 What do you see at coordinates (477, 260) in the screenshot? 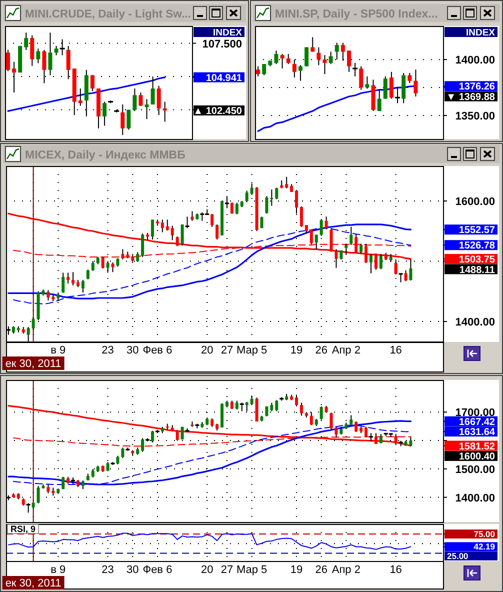
I see `y-tick-label: 1503.75` at bounding box center [477, 260].